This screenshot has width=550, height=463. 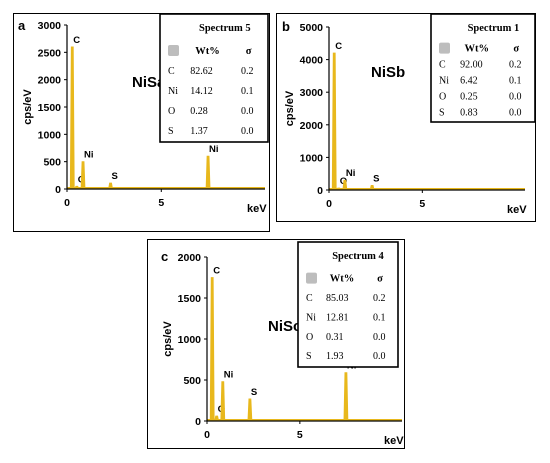 I want to click on table-title: Spectrum 1, so click(x=494, y=28).